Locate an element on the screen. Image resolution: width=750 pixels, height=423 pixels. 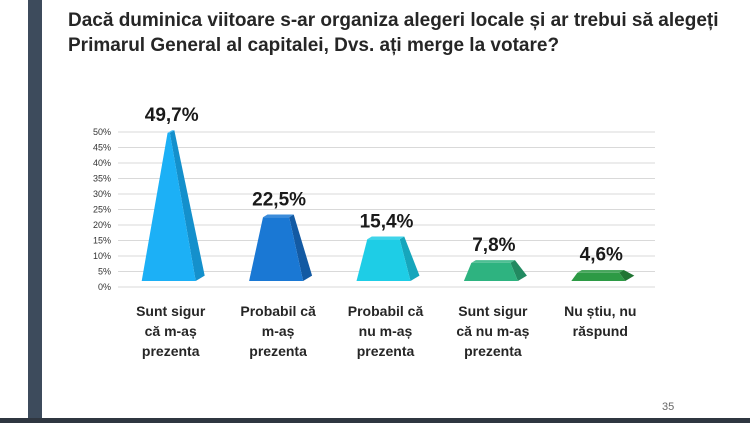
category-label-line: nu m-aș is located at coordinates (386, 331).